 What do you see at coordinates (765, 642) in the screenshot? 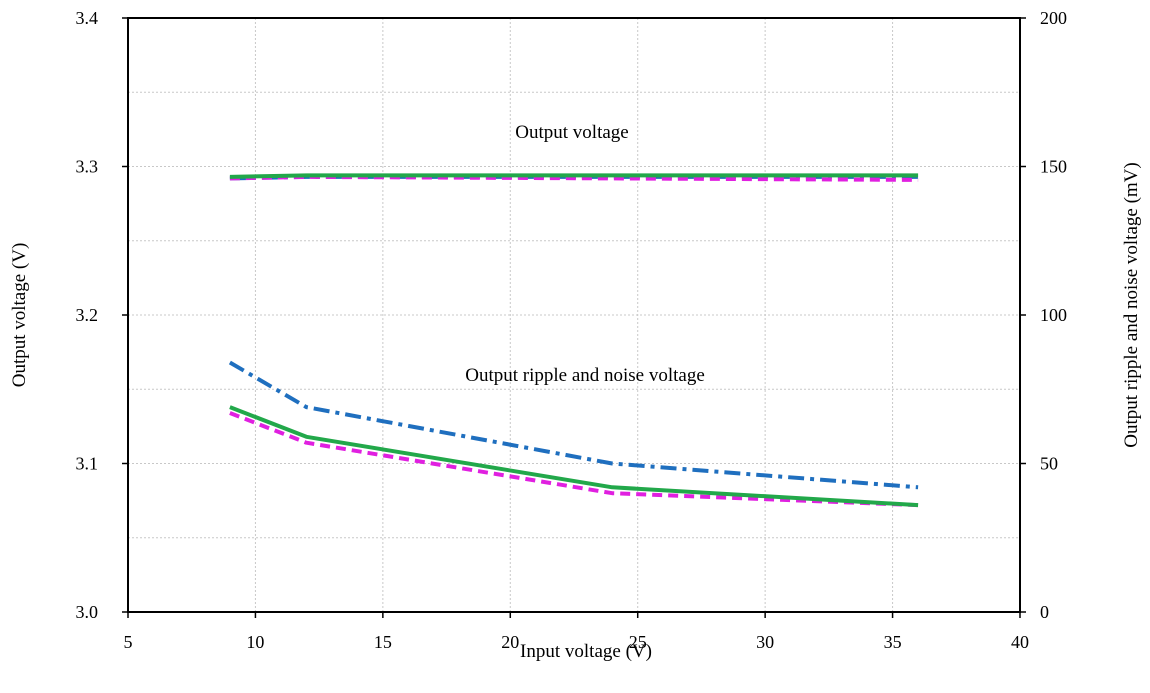
I see `x-tick-label: 30` at bounding box center [765, 642].